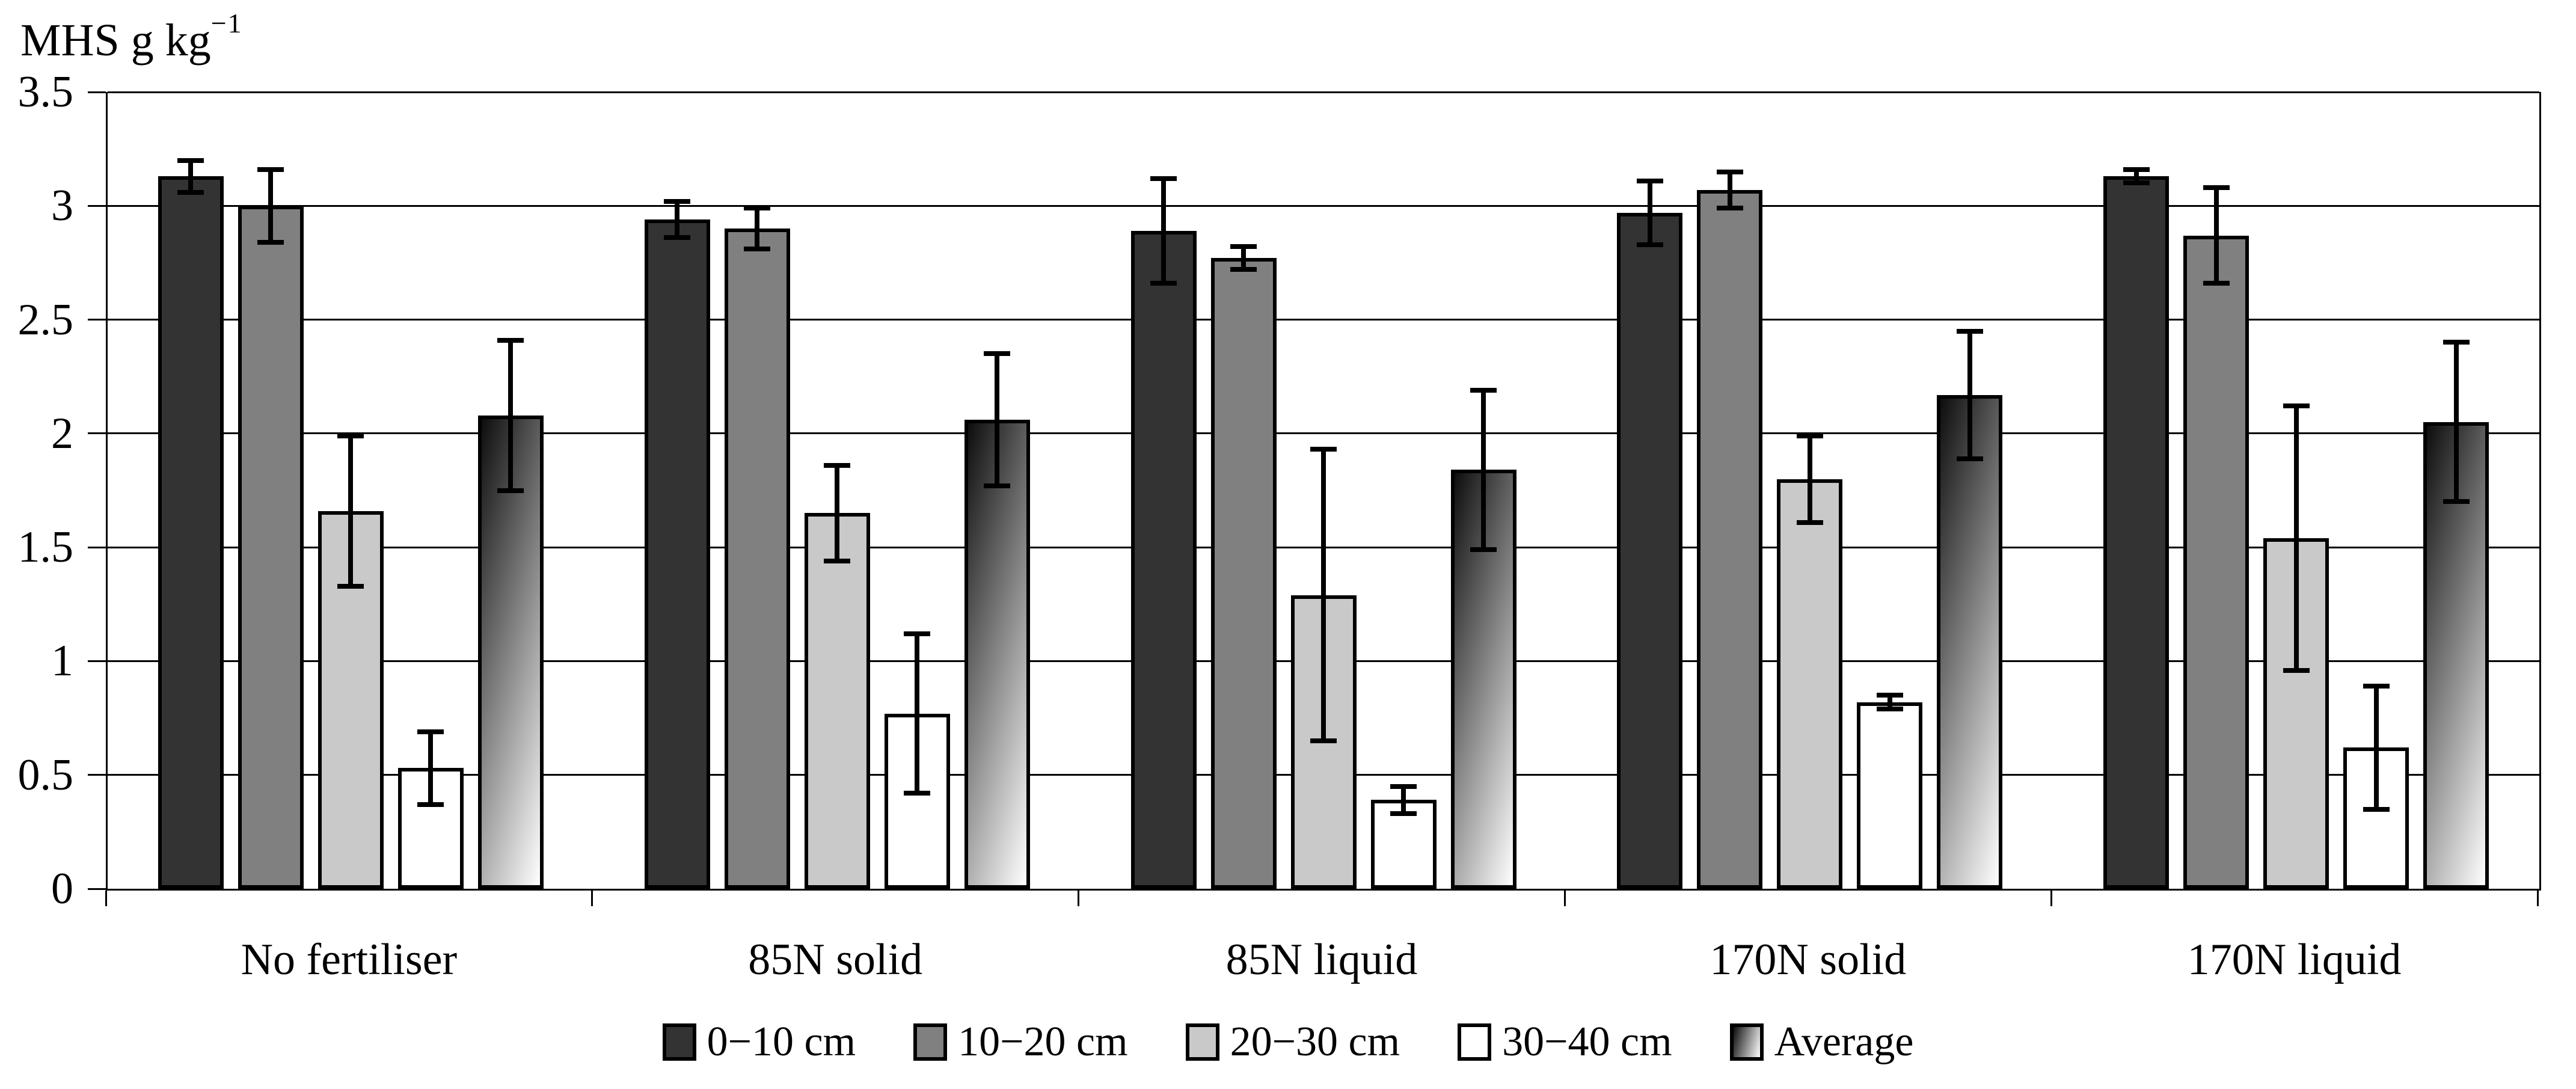 This screenshot has height=1089, width=2576. I want to click on legend-item-0−10cm: 0−10 cm, so click(759, 1042).